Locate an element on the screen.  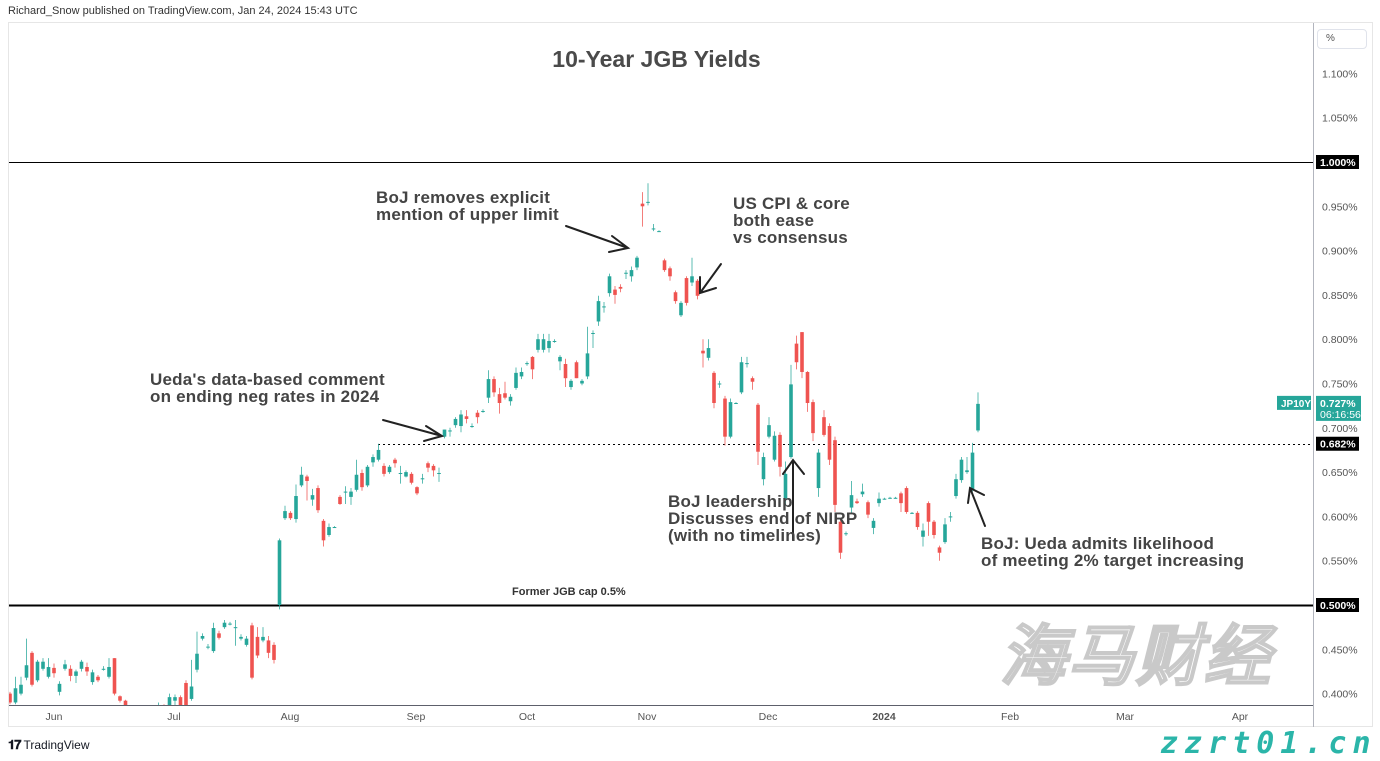
time-tick-label: Oct is located at coordinates (527, 717).